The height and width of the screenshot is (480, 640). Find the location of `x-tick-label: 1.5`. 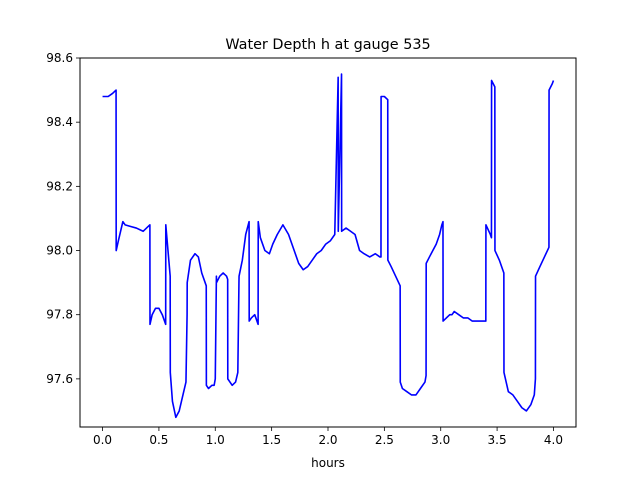

x-tick-label: 1.5 is located at coordinates (271, 440).